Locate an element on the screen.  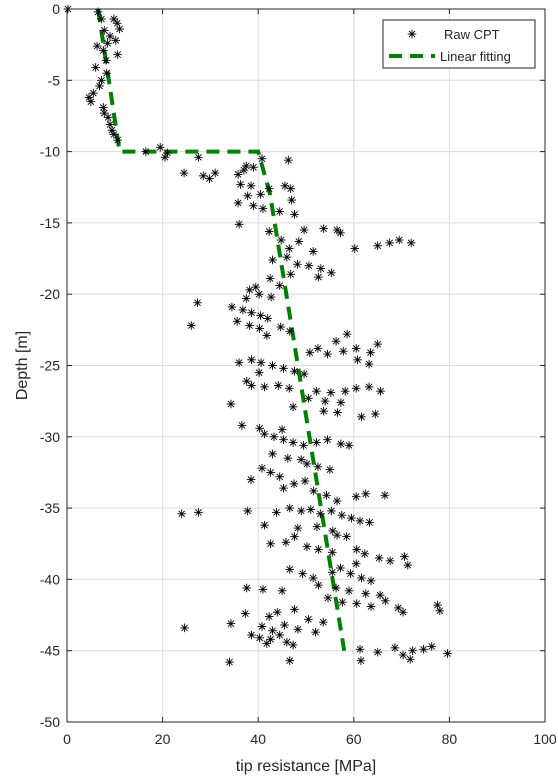
y-tick-label: -25 is located at coordinates (50, 366).